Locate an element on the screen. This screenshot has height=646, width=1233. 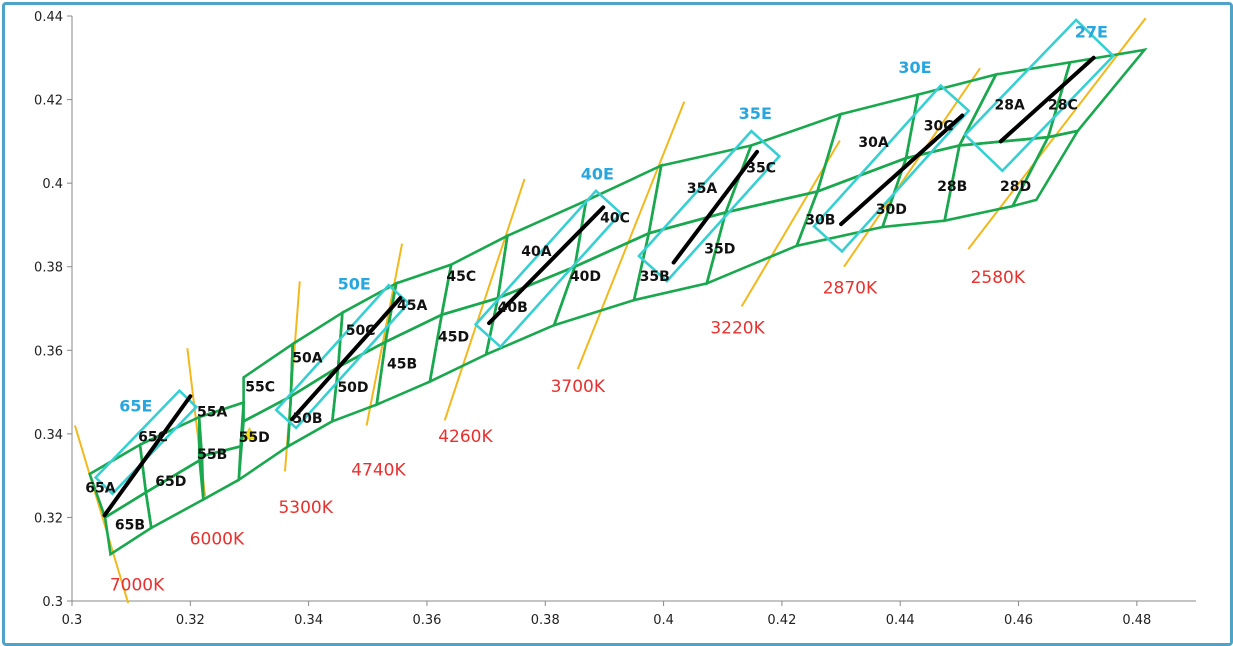
ellipse-30e is located at coordinates (891, 168).